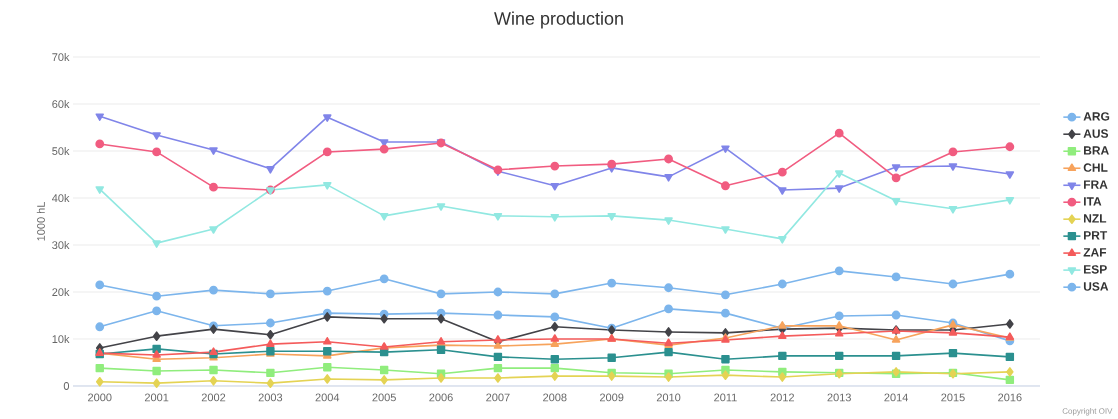 The width and height of the screenshot is (1118, 419). What do you see at coordinates (441, 397) in the screenshot?
I see `x-tick-label: 2006` at bounding box center [441, 397].